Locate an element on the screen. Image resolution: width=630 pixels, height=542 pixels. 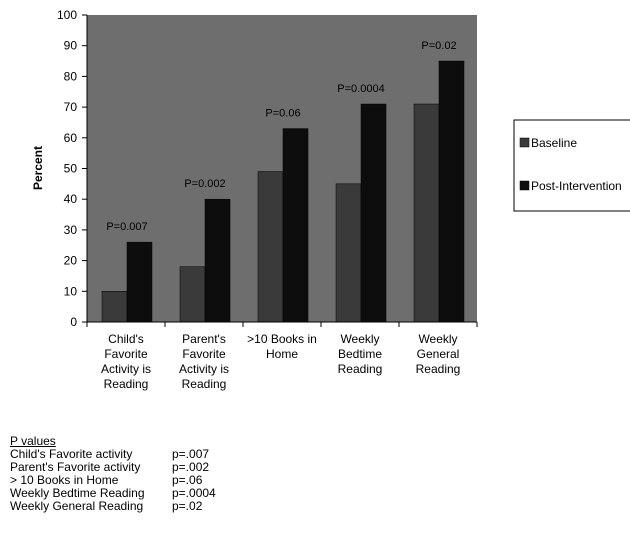
p-value-annotation: P=0.002 is located at coordinates (204, 184).